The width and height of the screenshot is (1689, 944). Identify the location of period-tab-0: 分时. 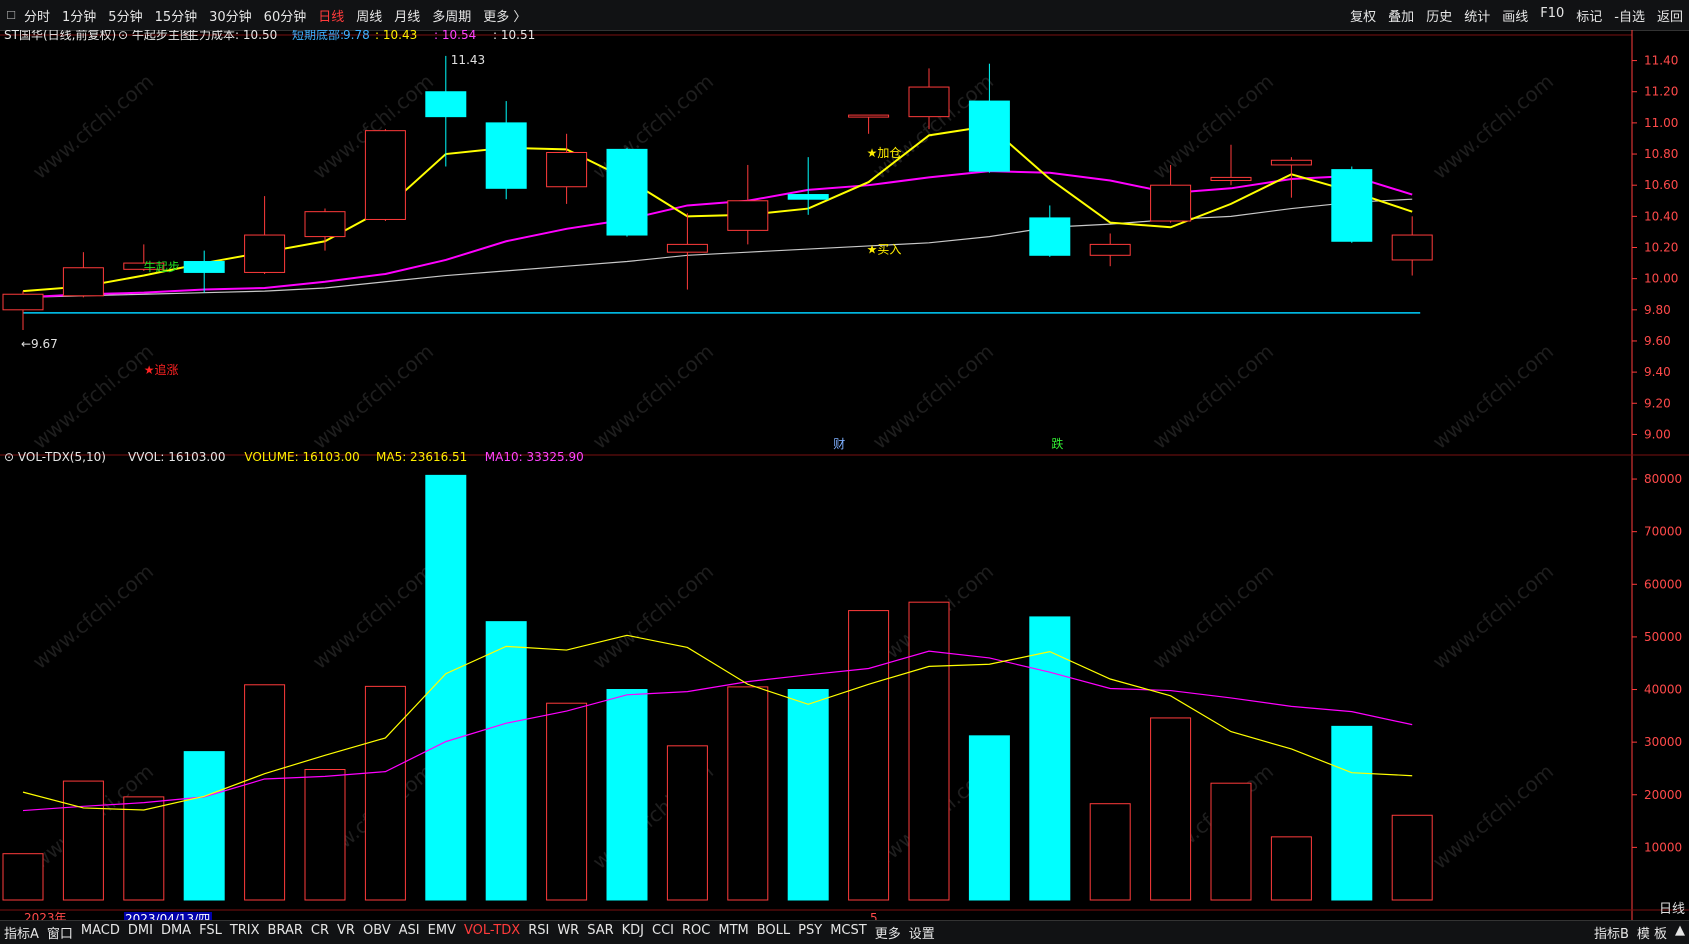
(37, 17).